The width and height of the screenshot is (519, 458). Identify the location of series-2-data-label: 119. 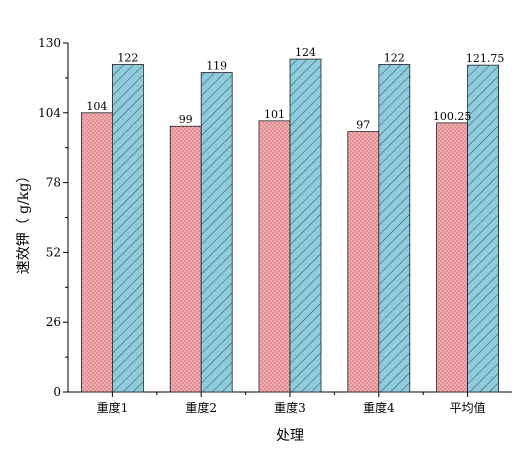
(216, 66).